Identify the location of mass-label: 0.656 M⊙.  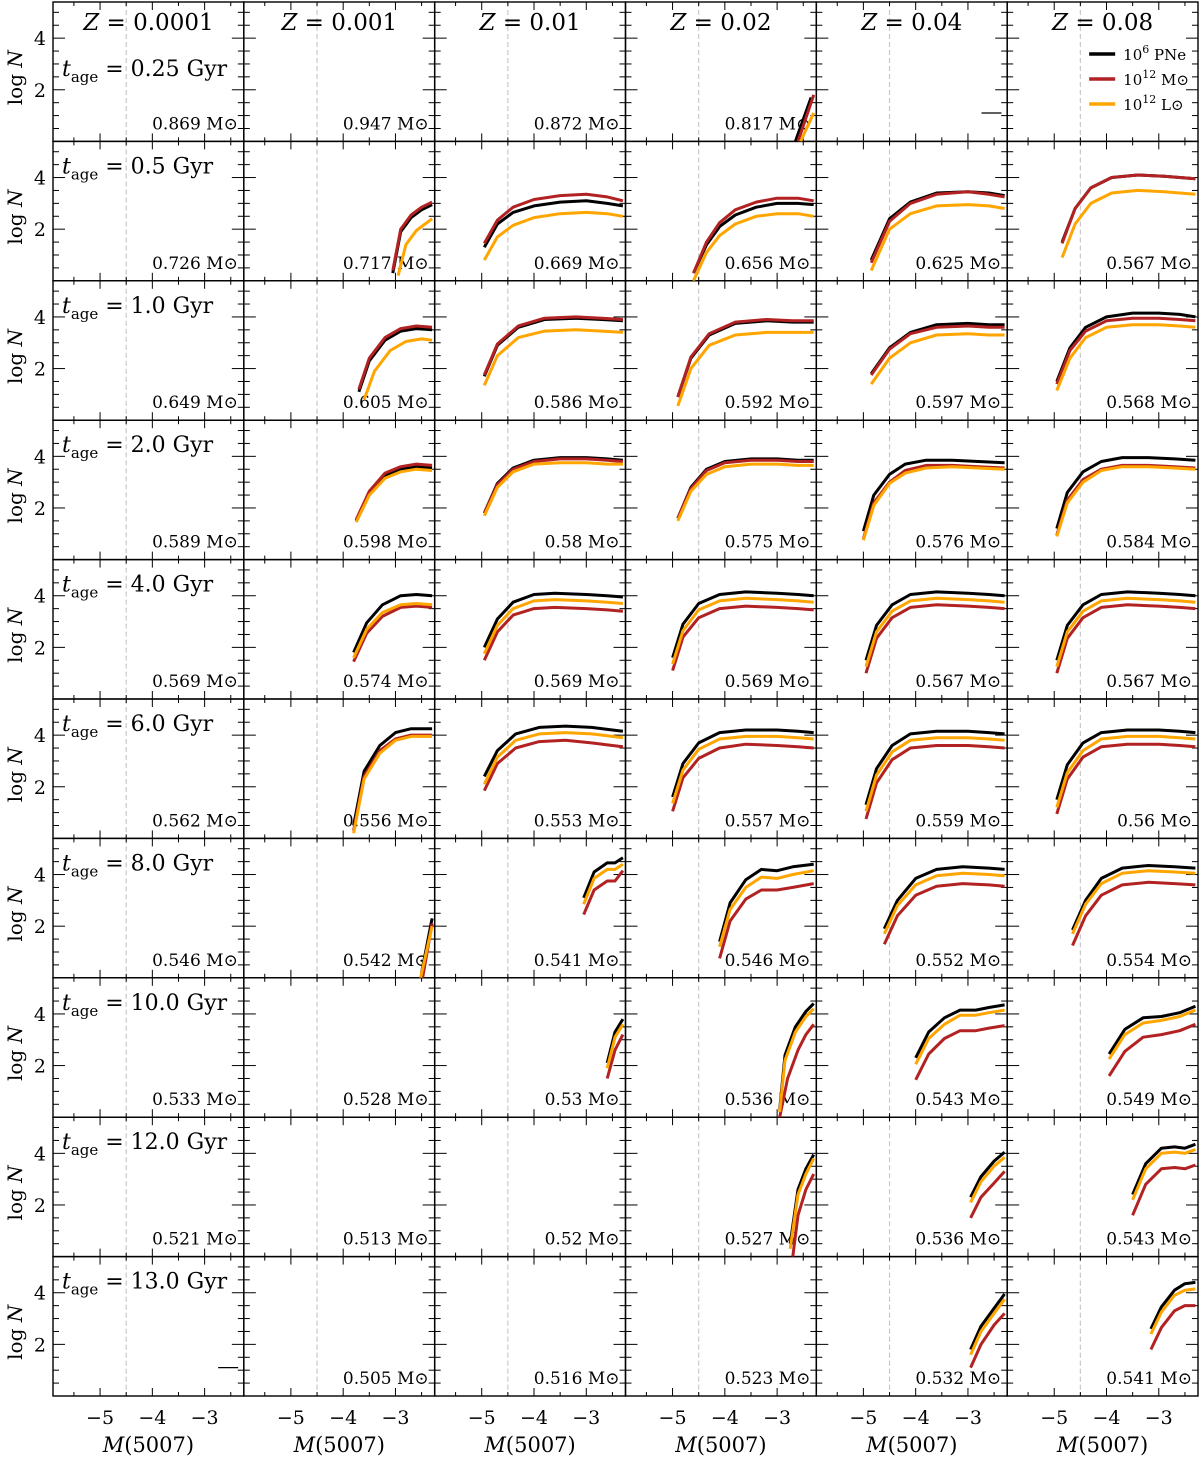
(768, 264).